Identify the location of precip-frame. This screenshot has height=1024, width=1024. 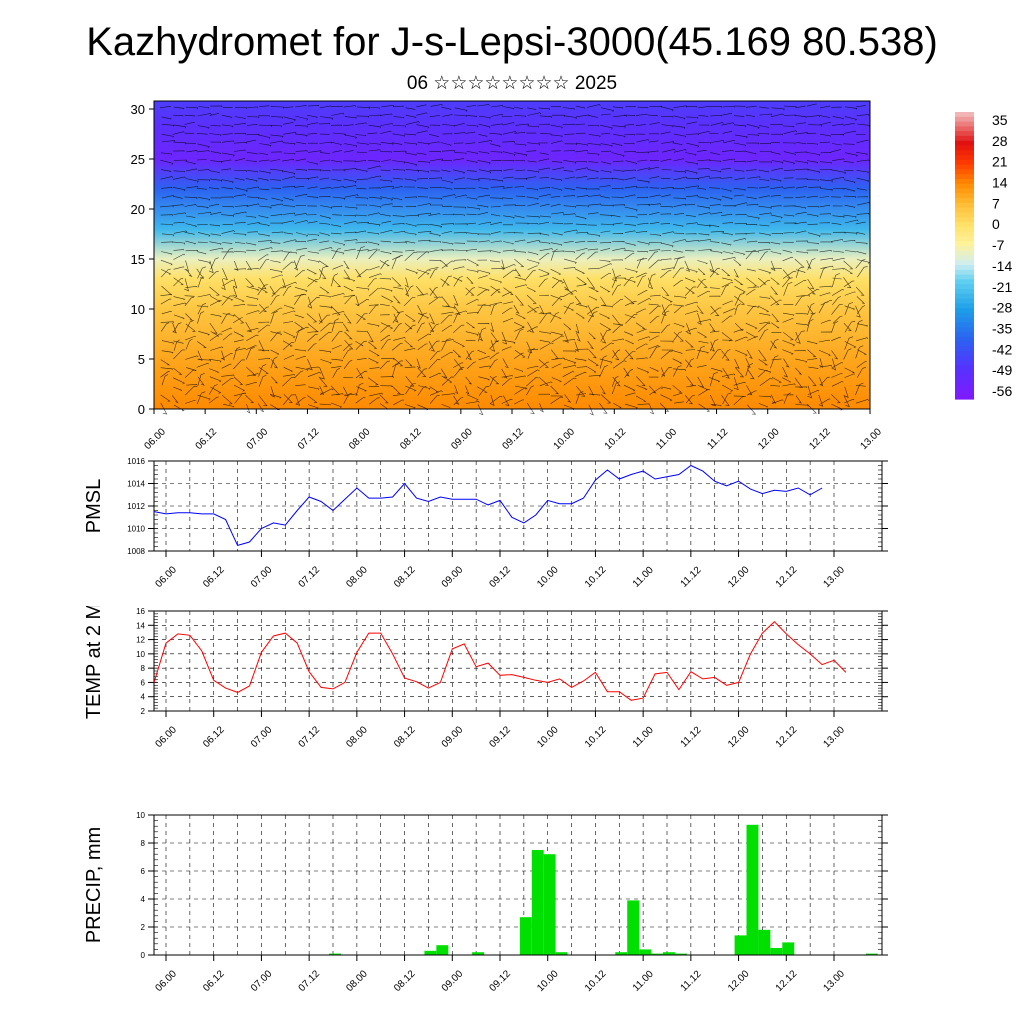
(518, 885).